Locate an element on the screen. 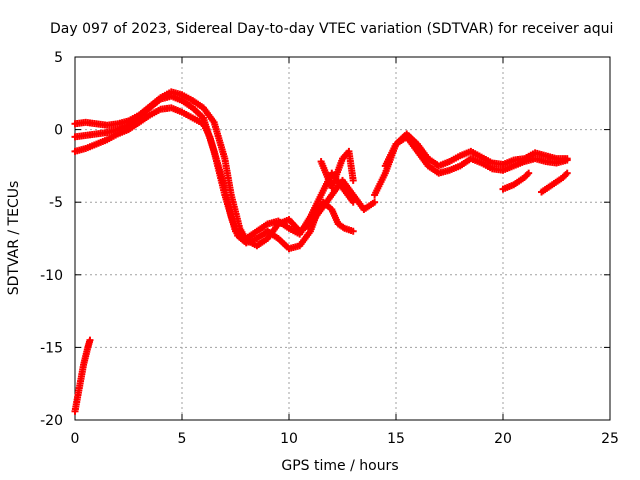 This screenshot has width=640, height=480. y-tick-label: 0 is located at coordinates (58, 131).